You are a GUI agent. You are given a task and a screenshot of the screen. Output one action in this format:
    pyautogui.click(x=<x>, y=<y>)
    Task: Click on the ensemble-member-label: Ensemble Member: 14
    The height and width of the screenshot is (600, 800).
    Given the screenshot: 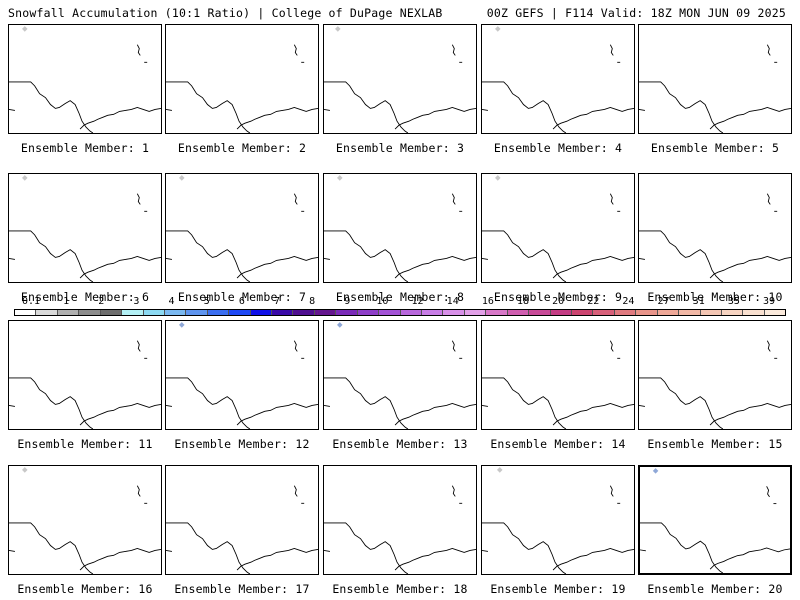 What is the action you would take?
    pyautogui.click(x=558, y=444)
    